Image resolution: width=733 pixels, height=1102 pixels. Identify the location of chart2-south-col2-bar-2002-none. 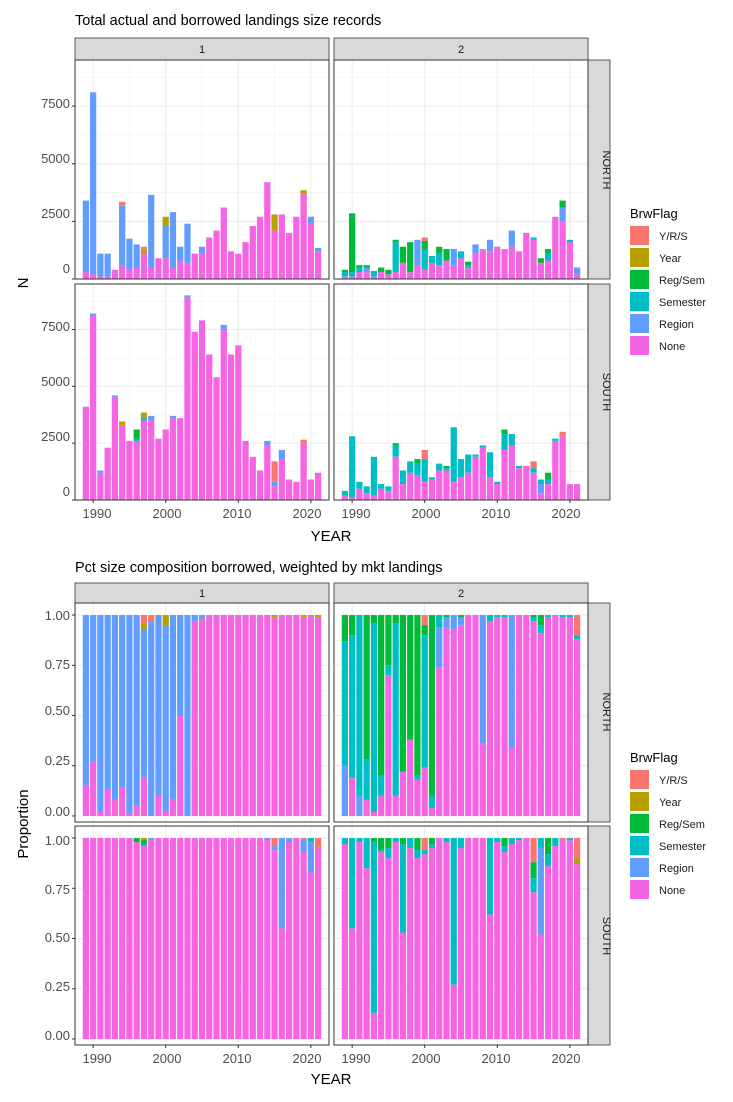
(439, 938).